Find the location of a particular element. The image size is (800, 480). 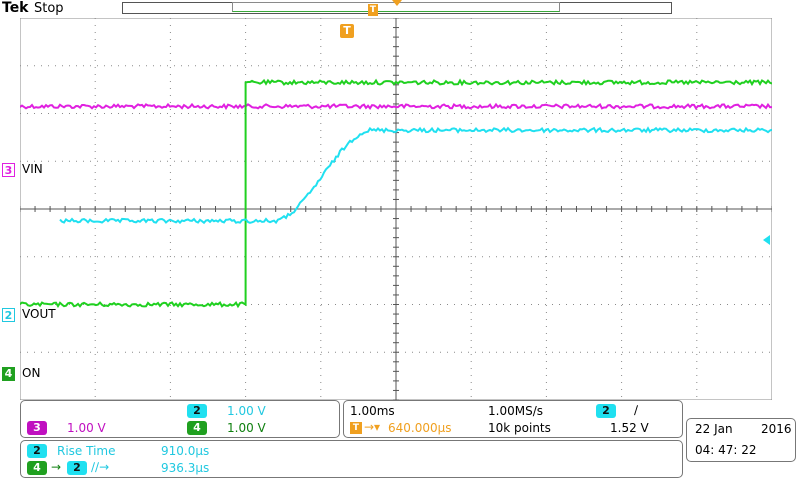

datetime-panel: 22 Jan 2016 04: 47: 22 is located at coordinates (741, 440).